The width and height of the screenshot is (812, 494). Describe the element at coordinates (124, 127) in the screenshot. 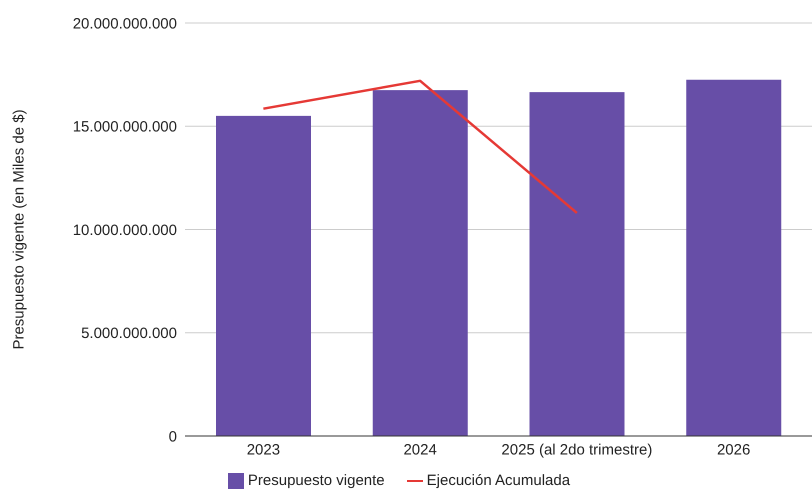

I see `y-tick-label: 15.000.000.000` at that location.